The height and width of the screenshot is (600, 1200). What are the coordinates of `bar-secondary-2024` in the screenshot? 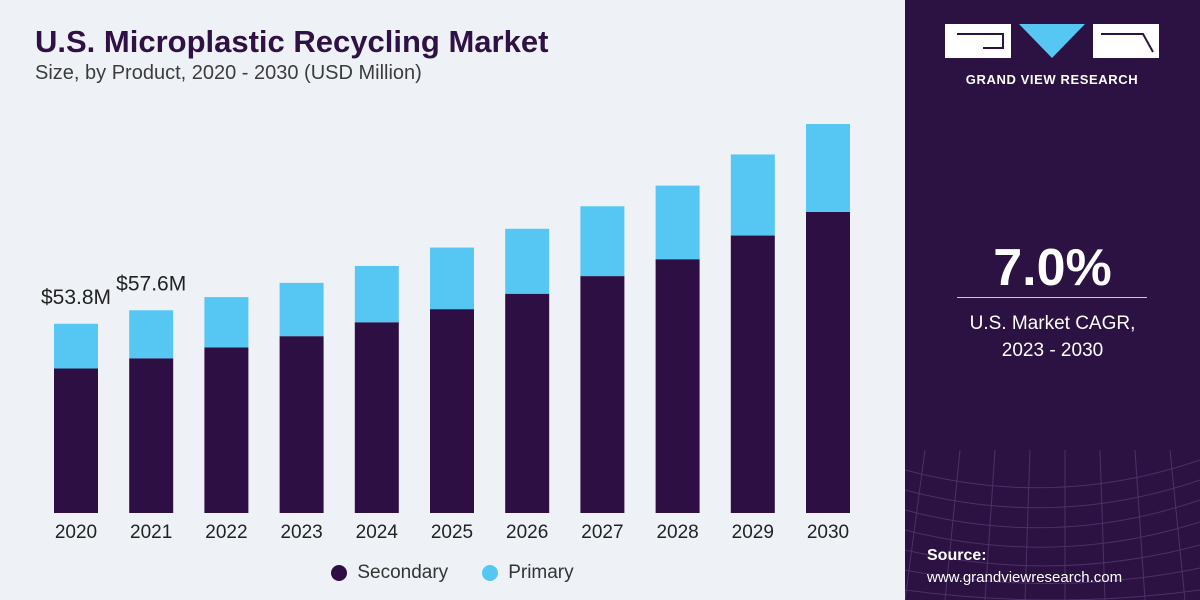 It's located at (376, 417).